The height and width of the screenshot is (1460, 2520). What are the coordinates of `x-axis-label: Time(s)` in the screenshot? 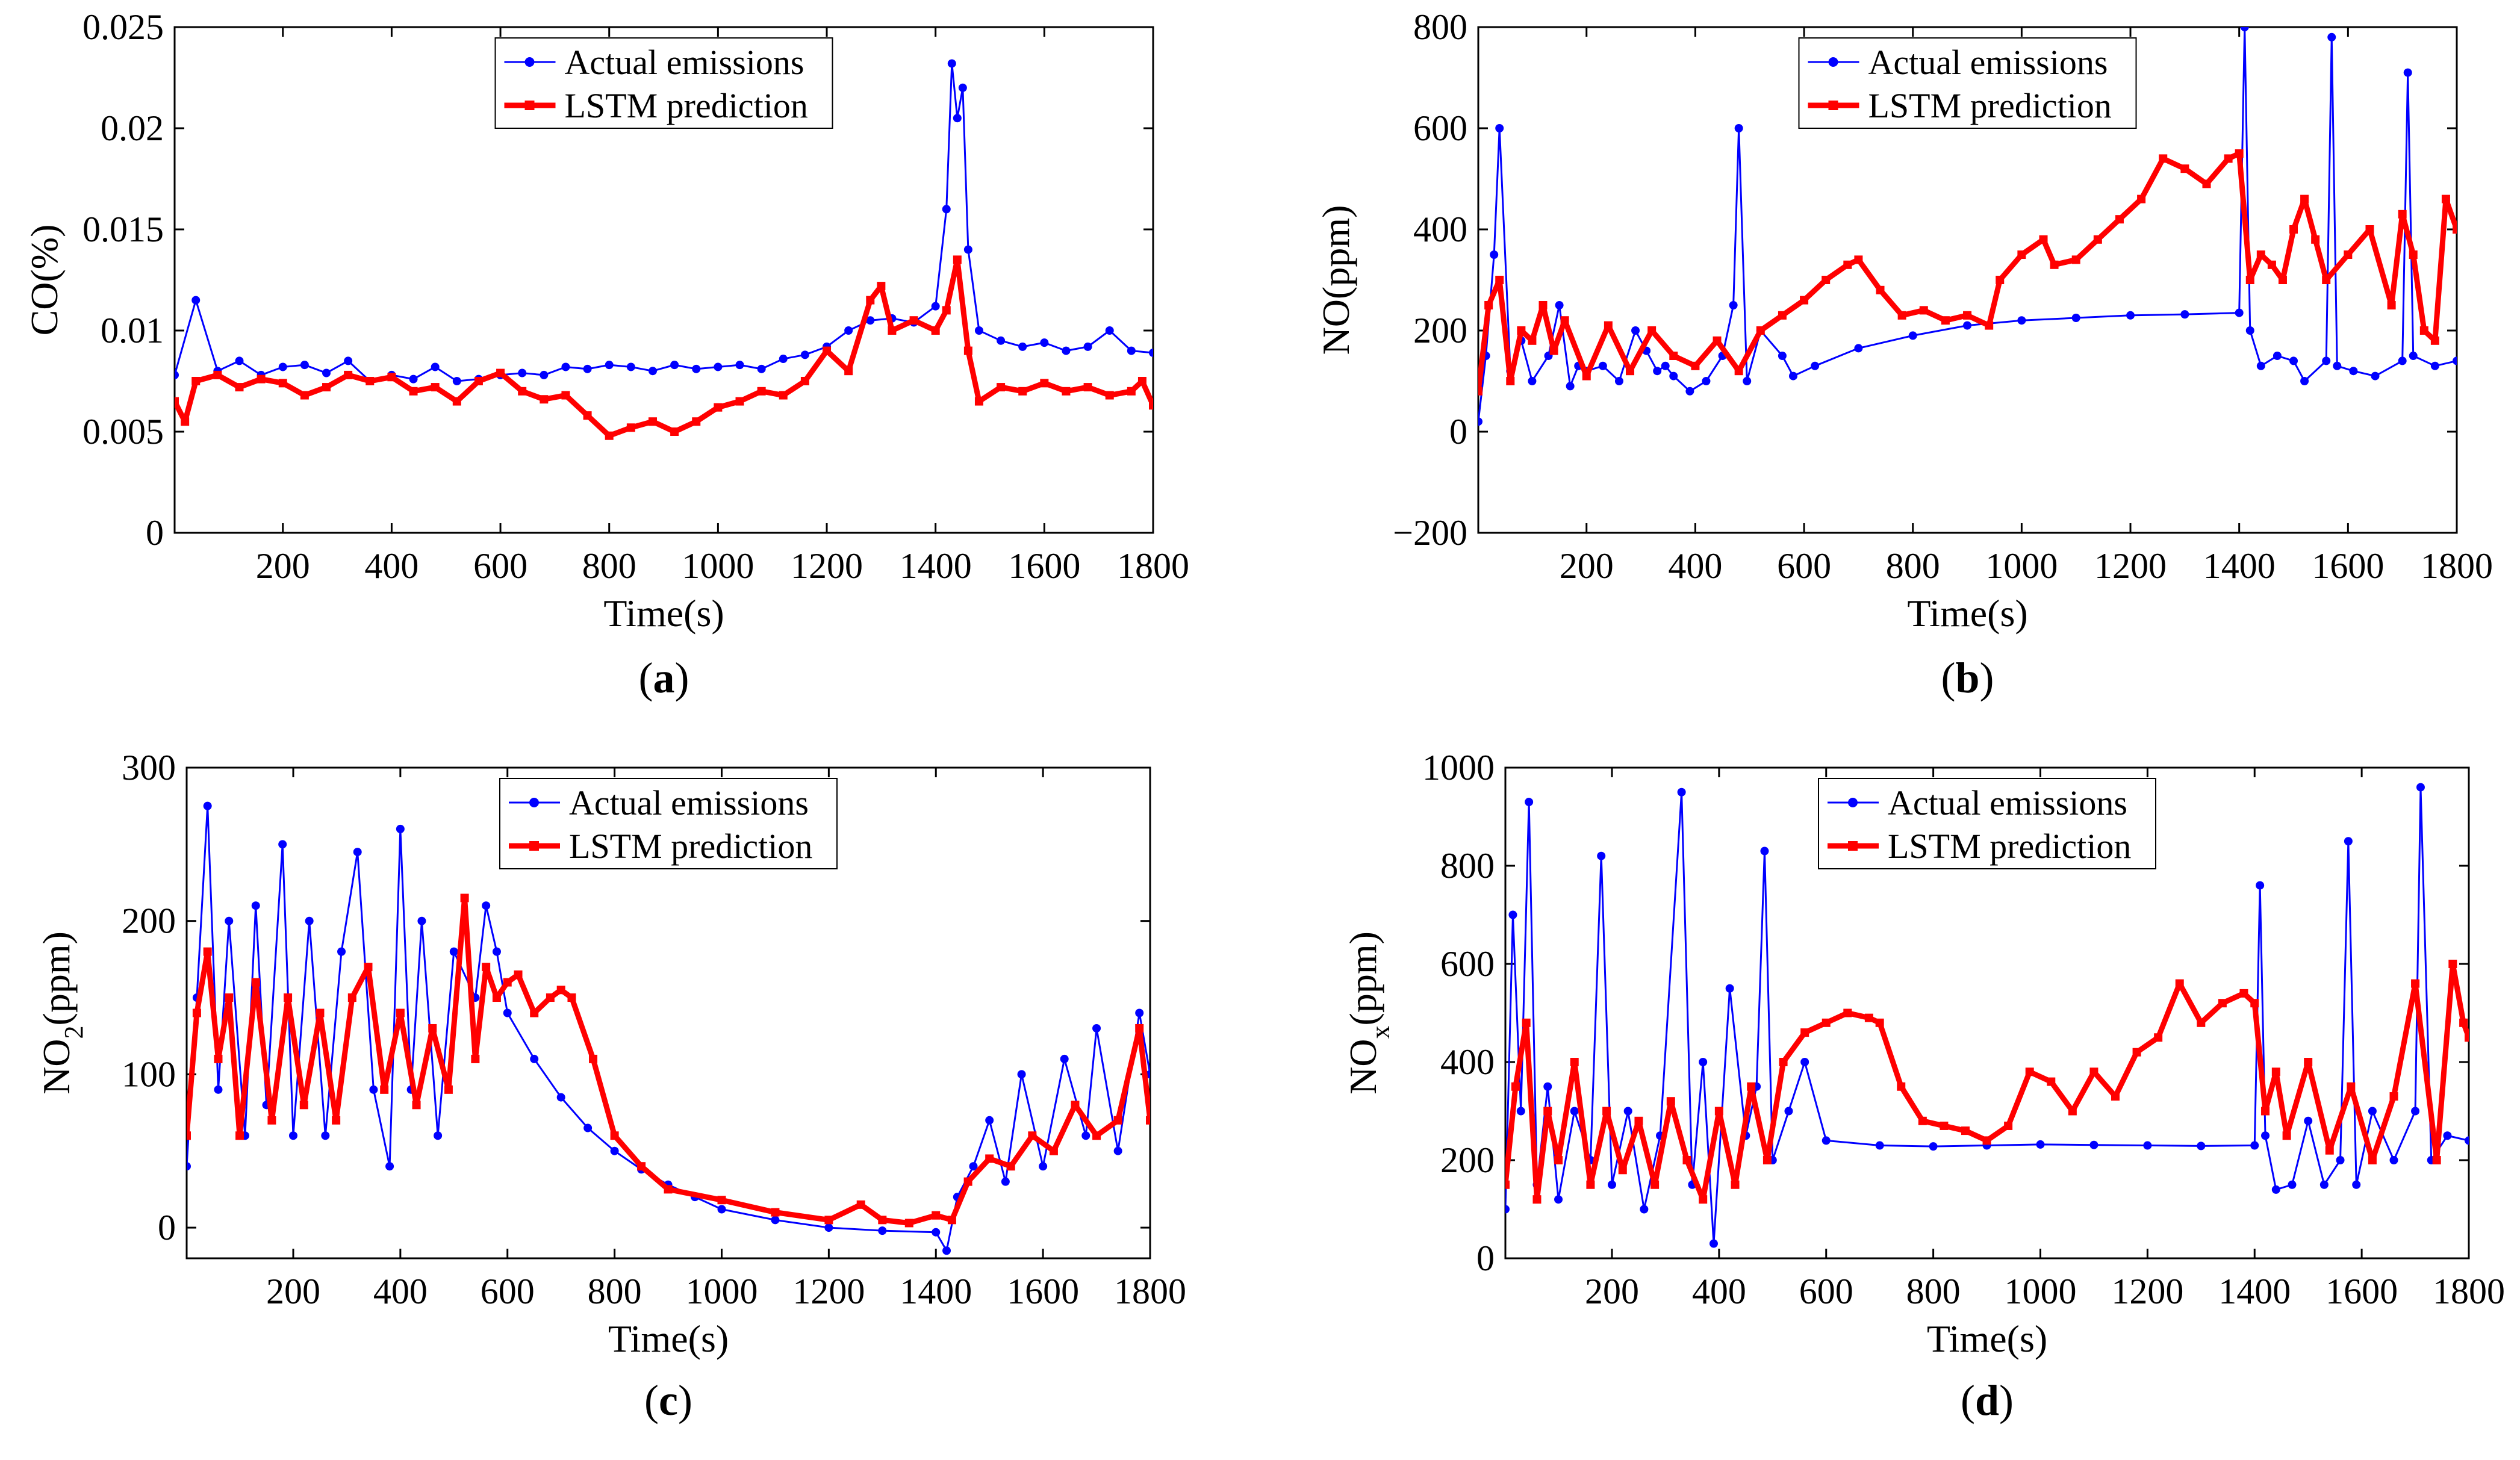 It's located at (1967, 613).